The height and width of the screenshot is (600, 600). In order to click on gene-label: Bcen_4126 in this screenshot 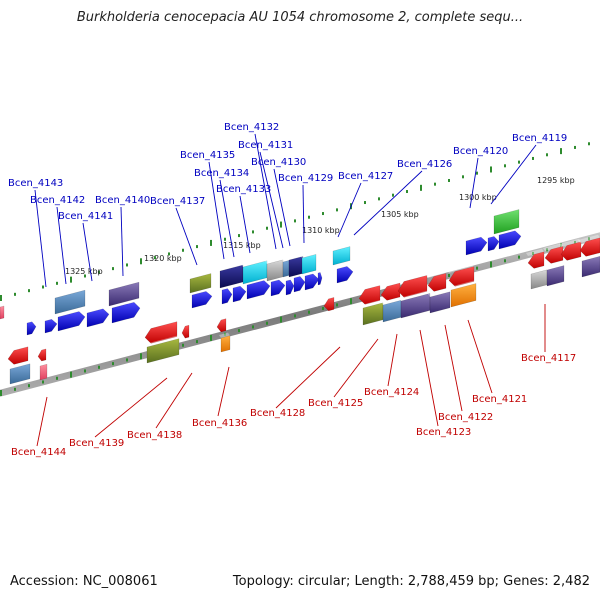, I will do `click(424, 164)`.